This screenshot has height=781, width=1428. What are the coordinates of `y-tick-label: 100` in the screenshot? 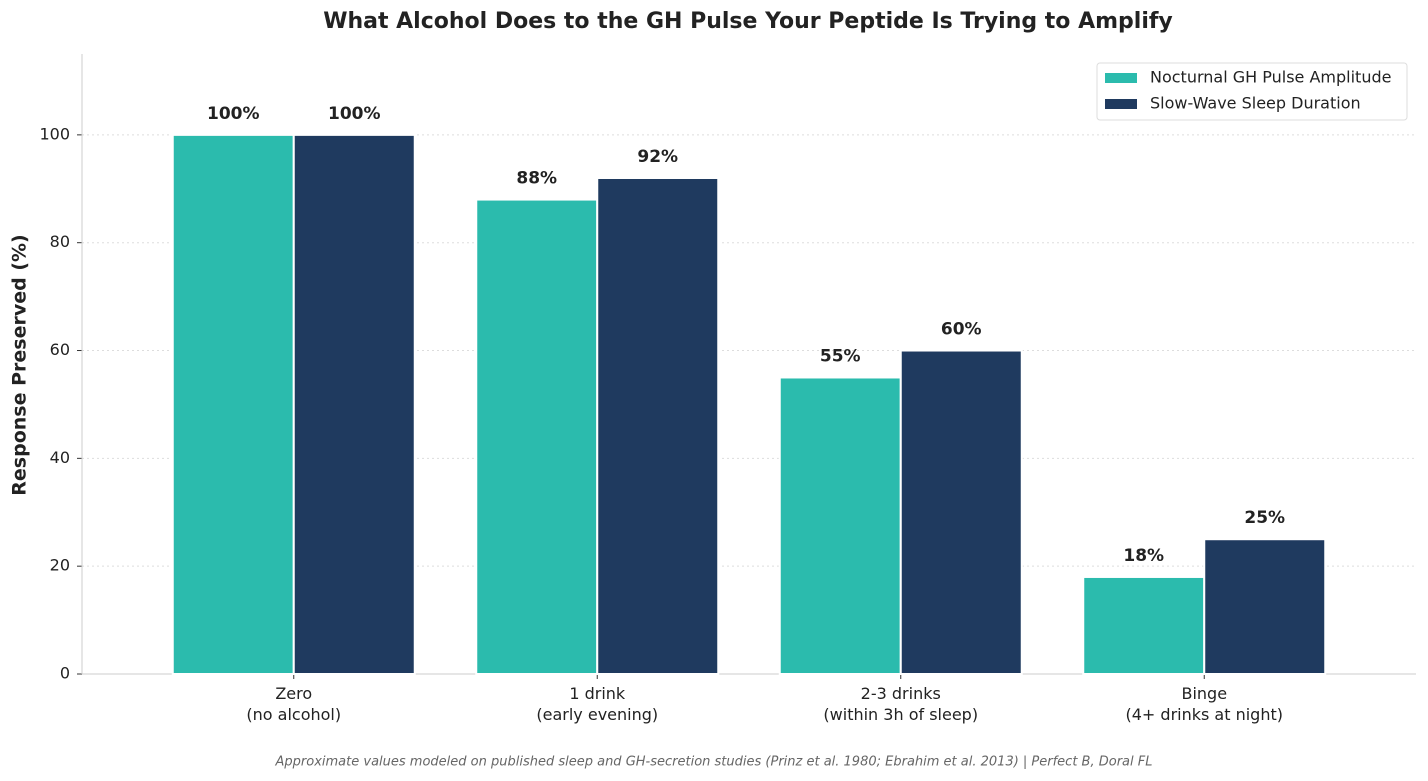 It's located at (54, 133).